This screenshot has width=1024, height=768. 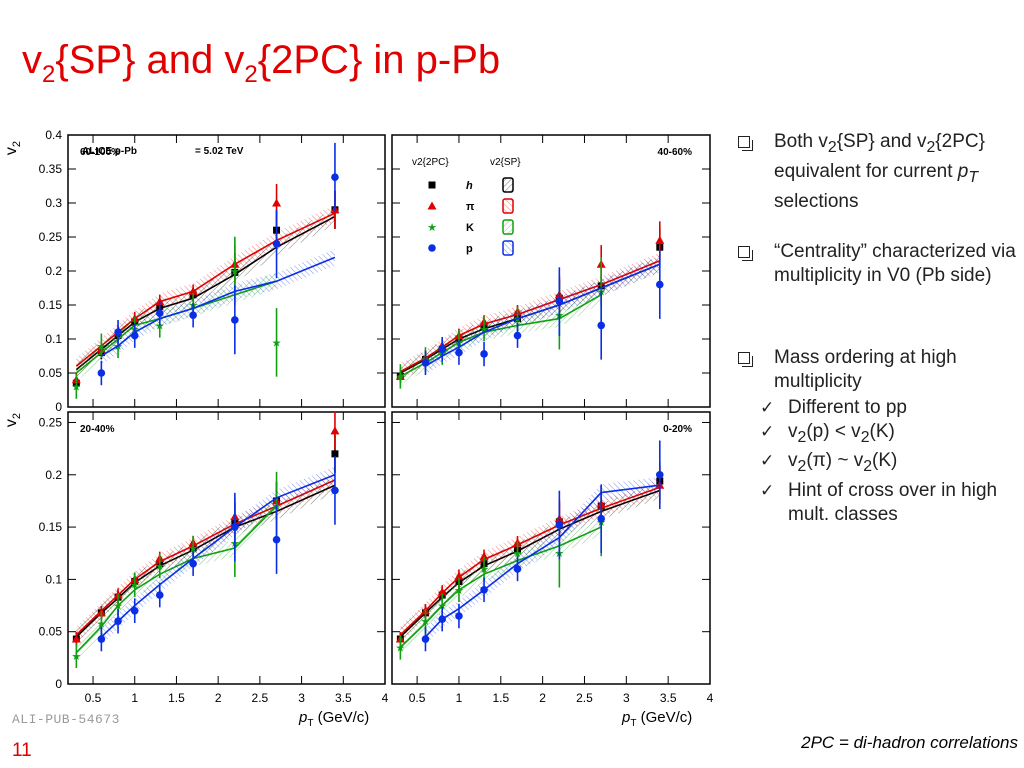 What do you see at coordinates (22, 750) in the screenshot?
I see `page-number: 11` at bounding box center [22, 750].